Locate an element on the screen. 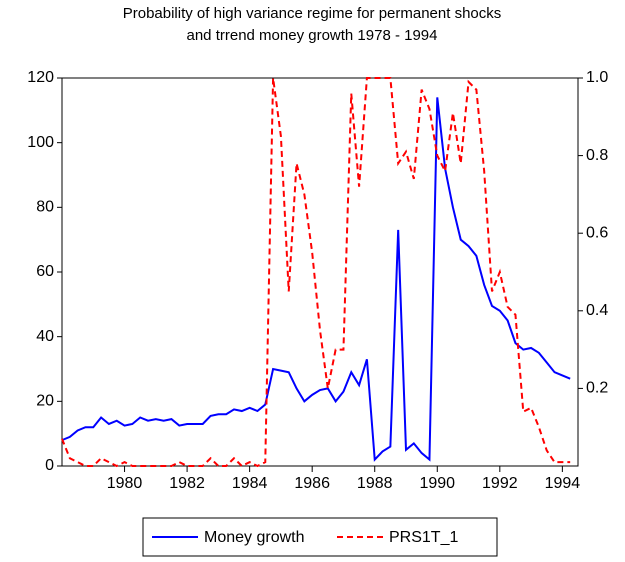 This screenshot has height=562, width=625. y-tick-label: 40 is located at coordinates (45, 336).